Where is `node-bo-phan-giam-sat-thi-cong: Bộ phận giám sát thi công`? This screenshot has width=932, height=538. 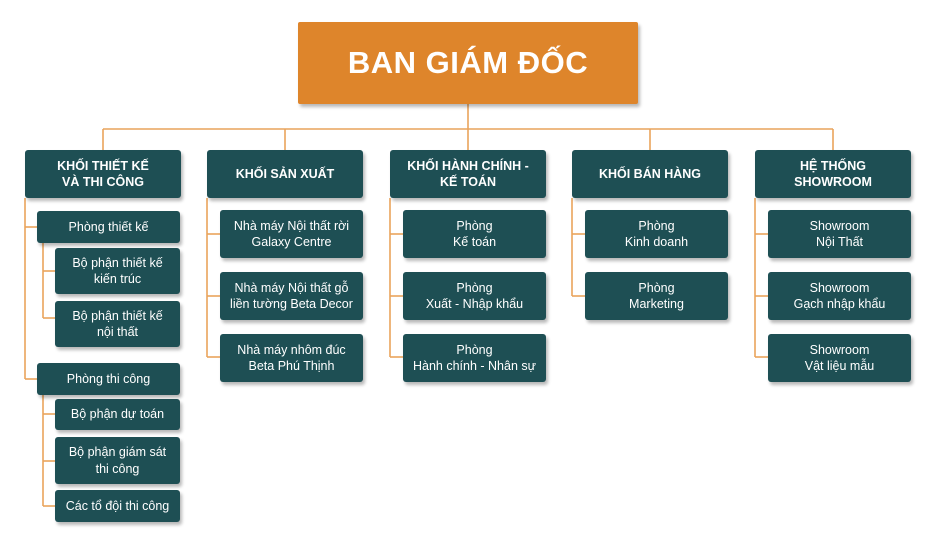 node-bo-phan-giam-sat-thi-cong: Bộ phận giám sát thi công is located at coordinates (117, 460).